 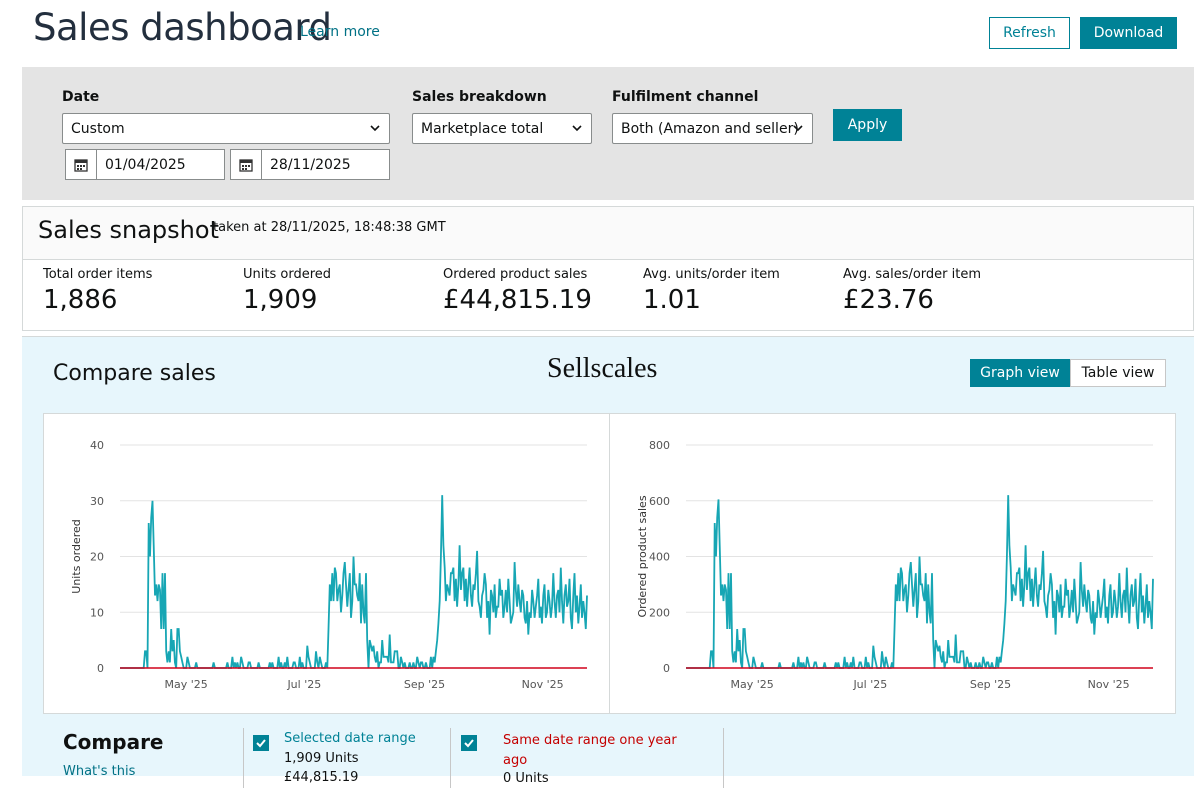 I want to click on selected-range-units: 1,909 Units, so click(x=321, y=758).